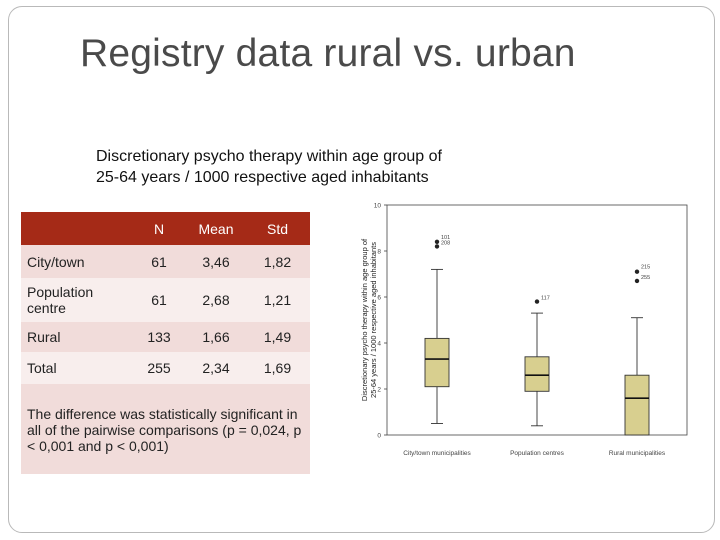  Describe the element at coordinates (76, 300) in the screenshot. I see `row-label: Population centre` at that location.